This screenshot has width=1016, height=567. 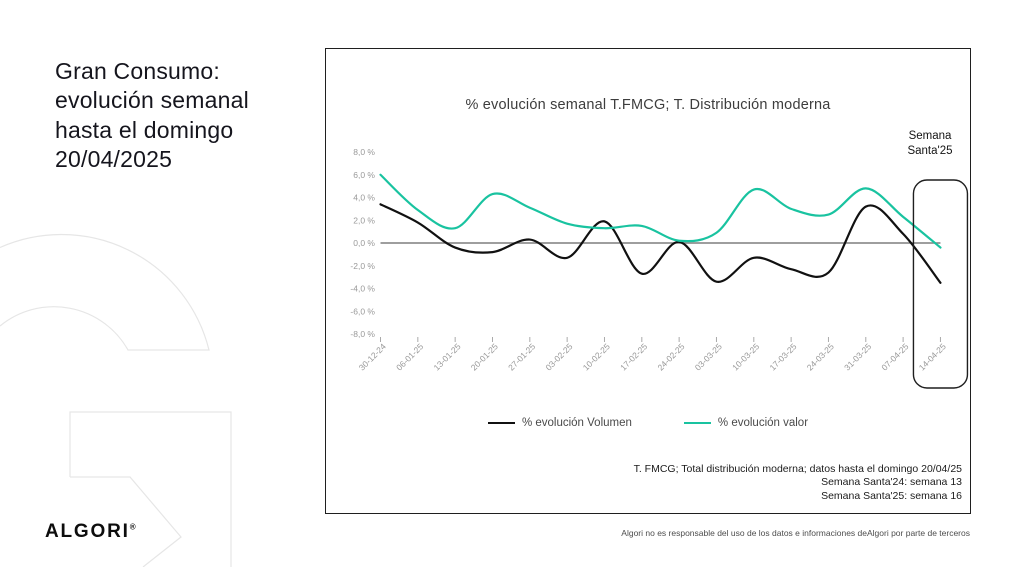 What do you see at coordinates (763, 423) in the screenshot?
I see `legend-label-valor: % evolución valor` at bounding box center [763, 423].